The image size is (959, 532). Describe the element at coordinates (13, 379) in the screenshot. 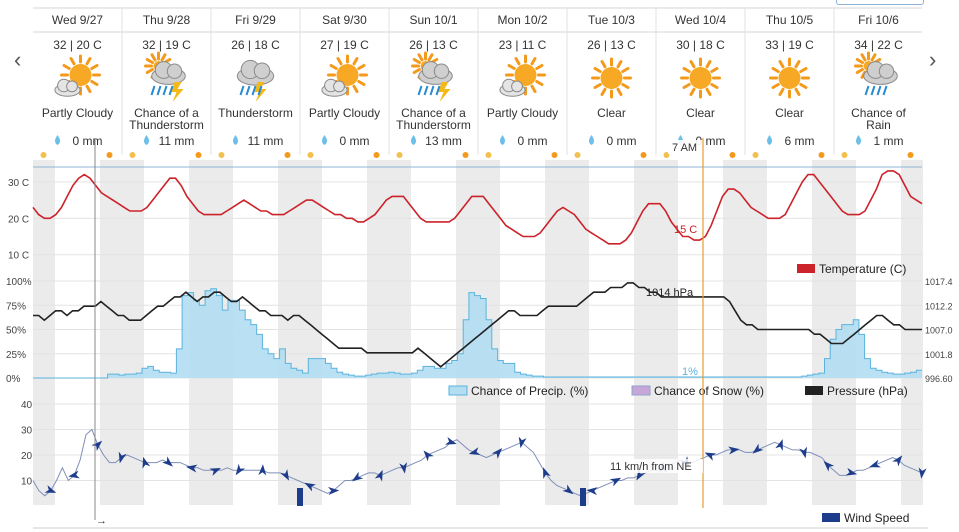

I see `precip-y-tick: 0%` at that location.